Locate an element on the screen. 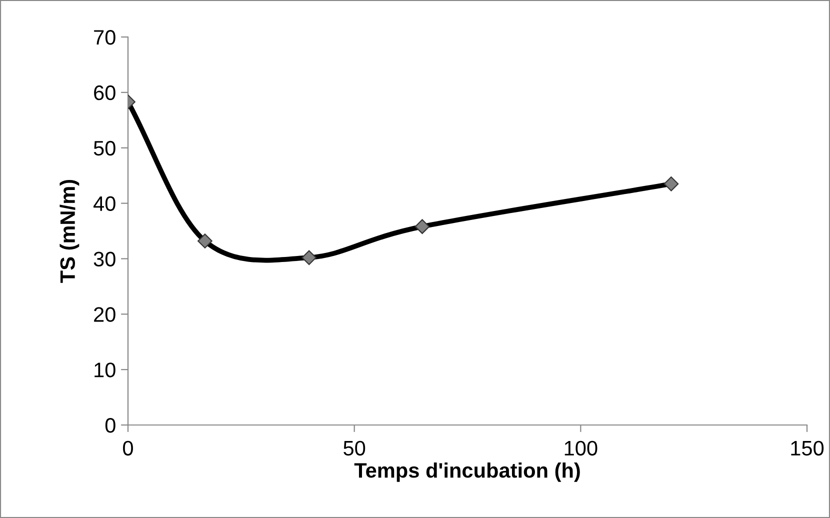  y-tick-label: 20 is located at coordinates (105, 314).